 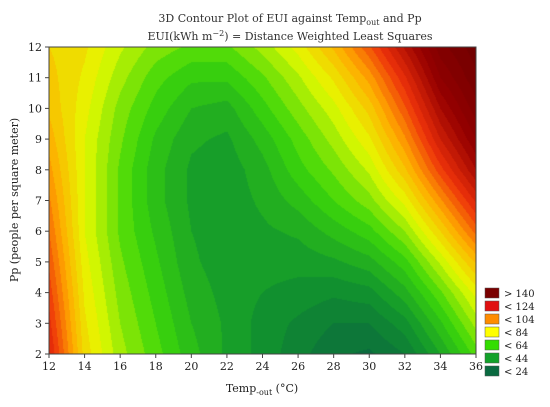 What do you see at coordinates (120, 366) in the screenshot?
I see `x-tick-label: 16` at bounding box center [120, 366].